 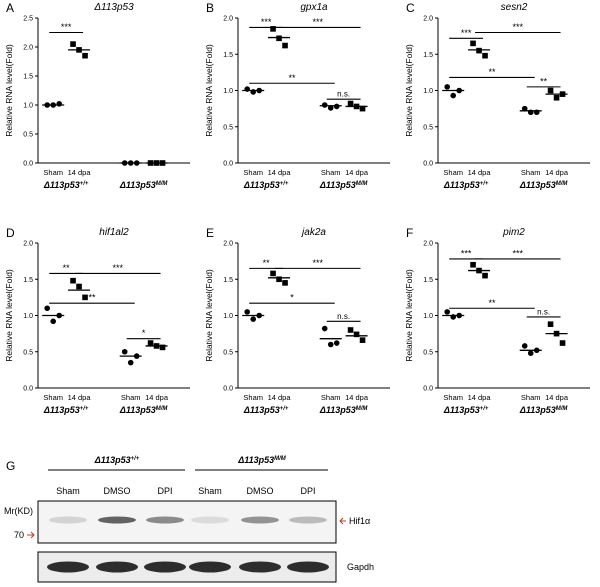 I want to click on chart-title: jak2a, so click(x=313, y=232).